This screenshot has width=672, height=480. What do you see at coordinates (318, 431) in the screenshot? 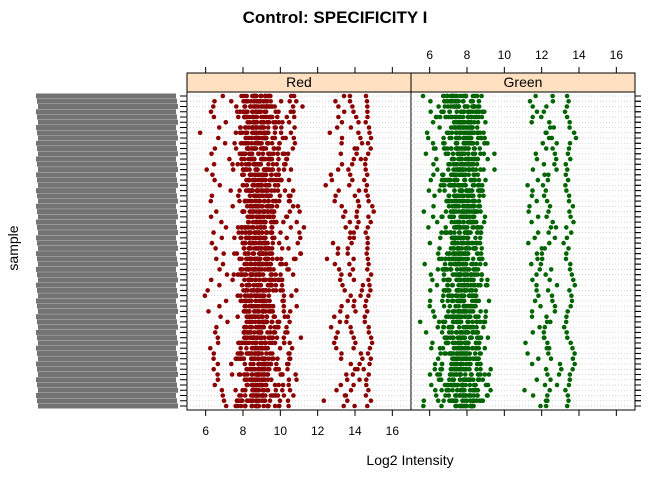
I see `x-tick-label: 12` at bounding box center [318, 431].